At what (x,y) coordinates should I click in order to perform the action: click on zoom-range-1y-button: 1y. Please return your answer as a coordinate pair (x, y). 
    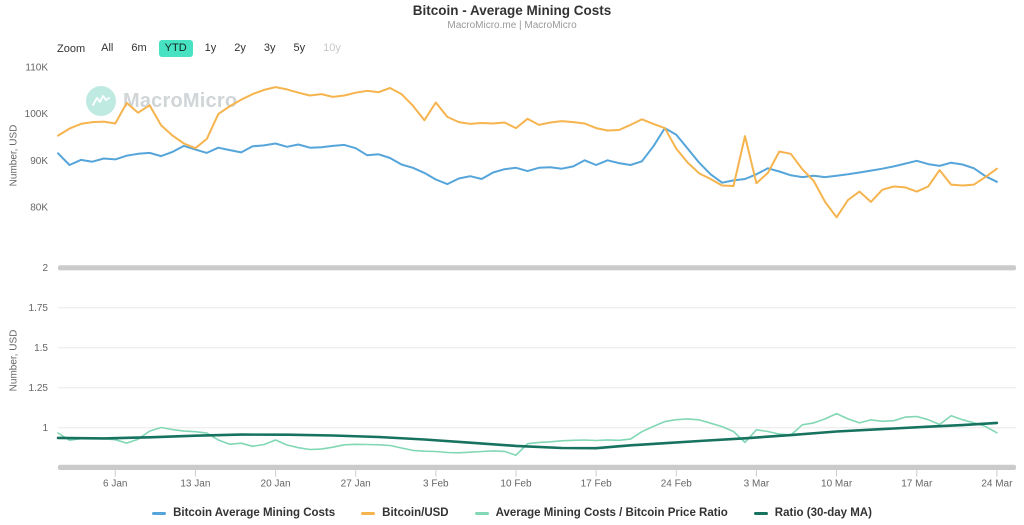
    Looking at the image, I should click on (211, 48).